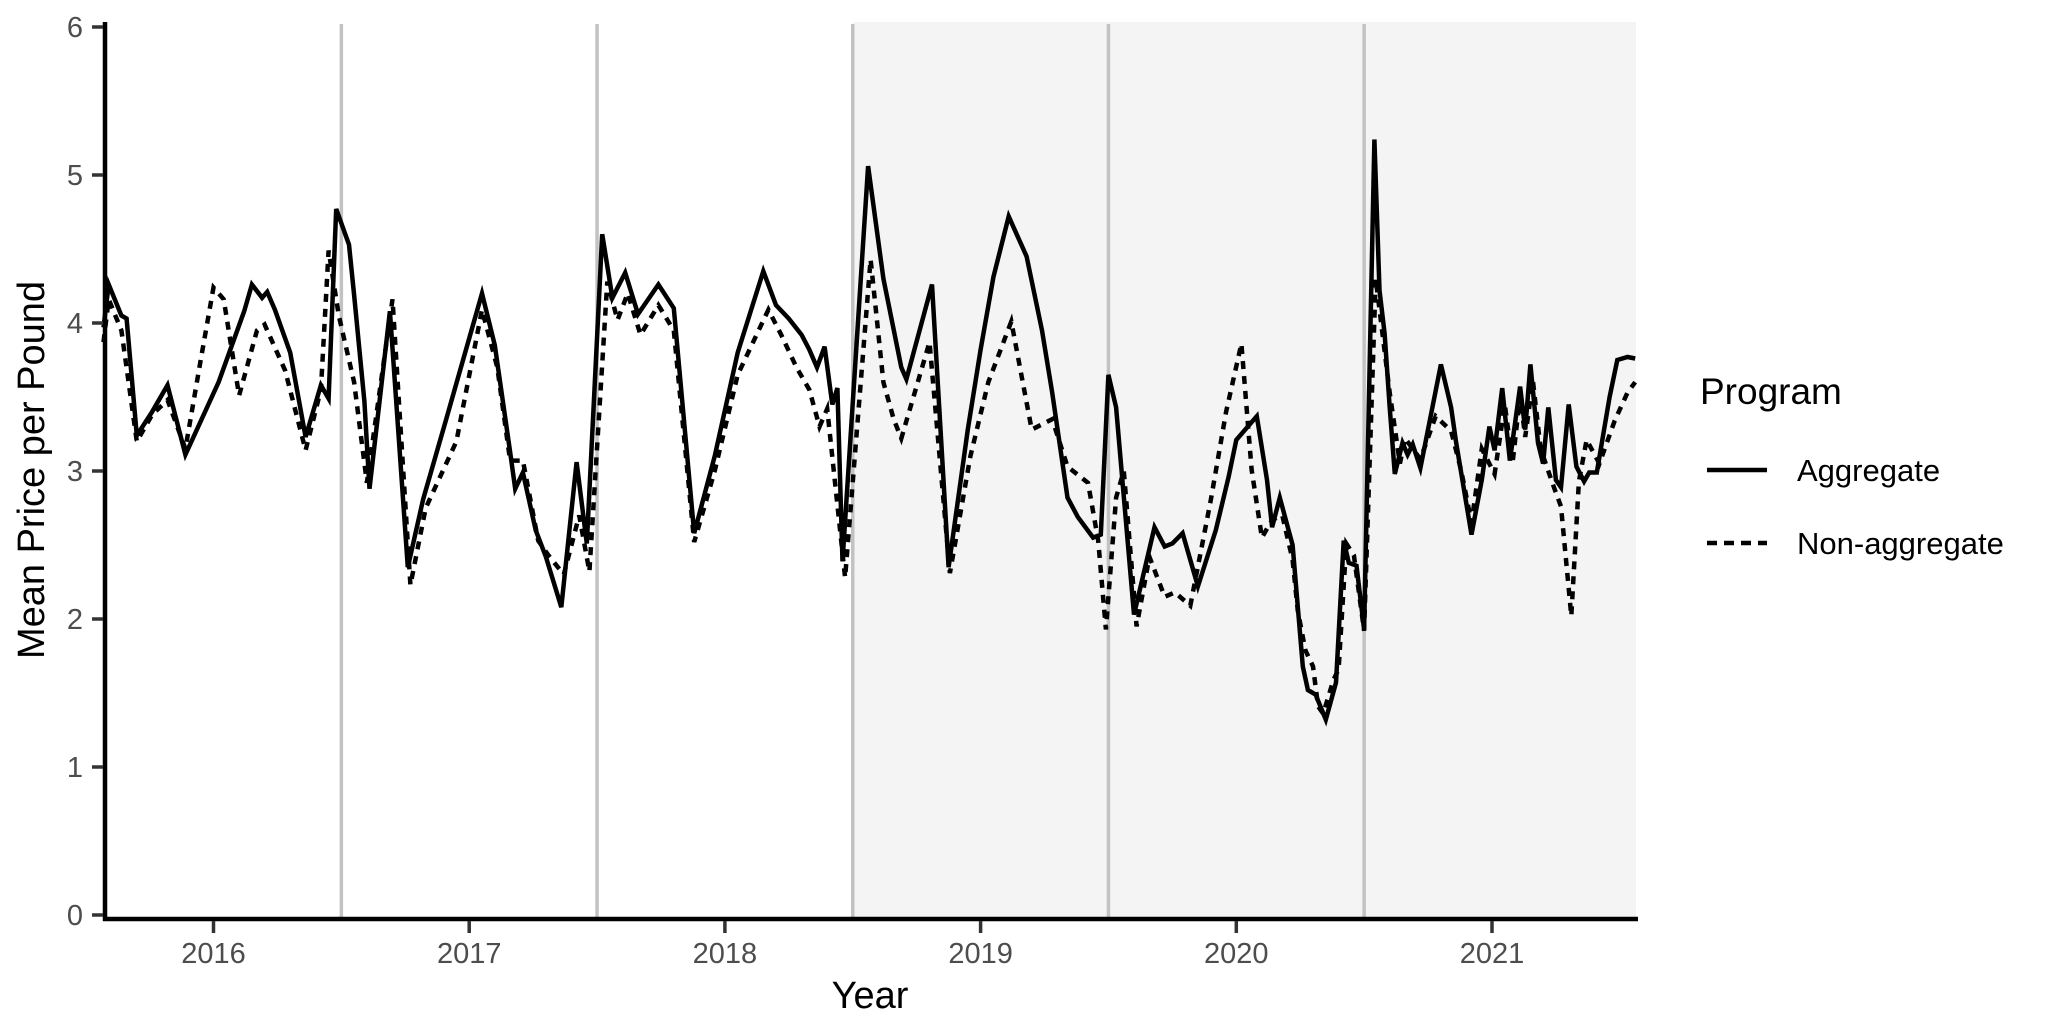 The height and width of the screenshot is (1030, 2050). I want to click on legend-title: Program, so click(1771, 391).